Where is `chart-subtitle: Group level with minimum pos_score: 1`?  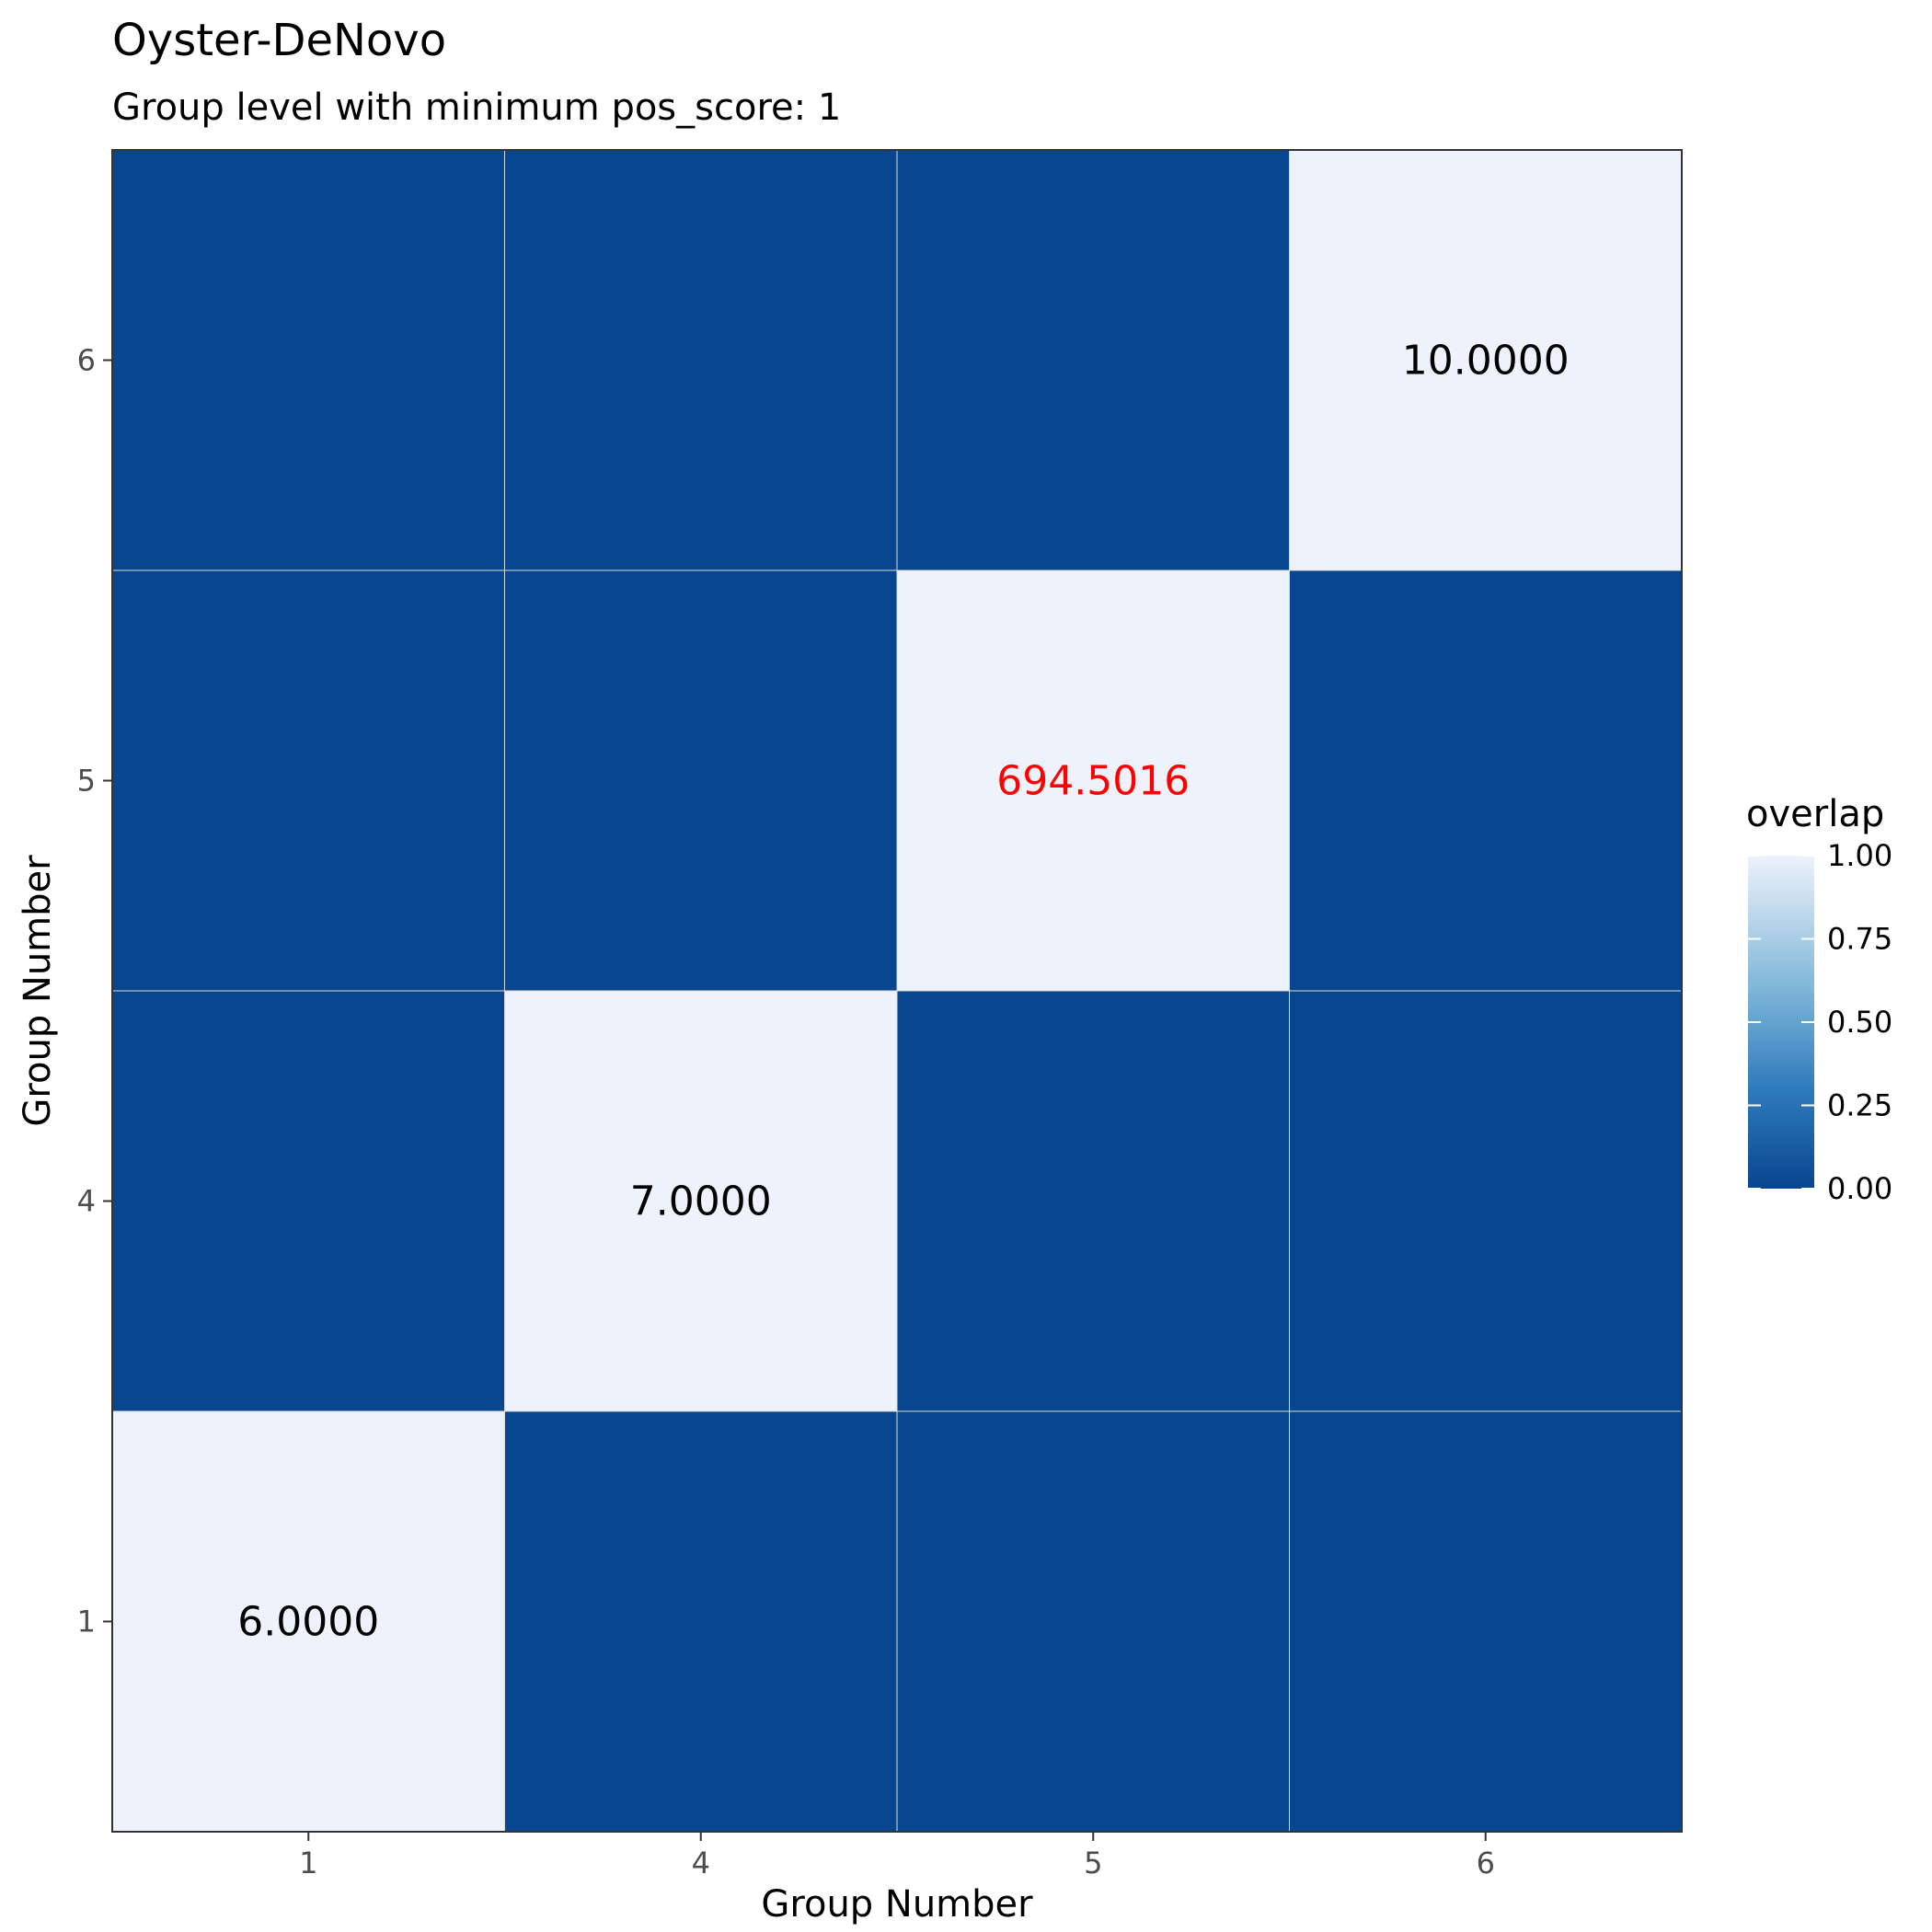
chart-subtitle: Group level with minimum pos_score: 1 is located at coordinates (476, 107).